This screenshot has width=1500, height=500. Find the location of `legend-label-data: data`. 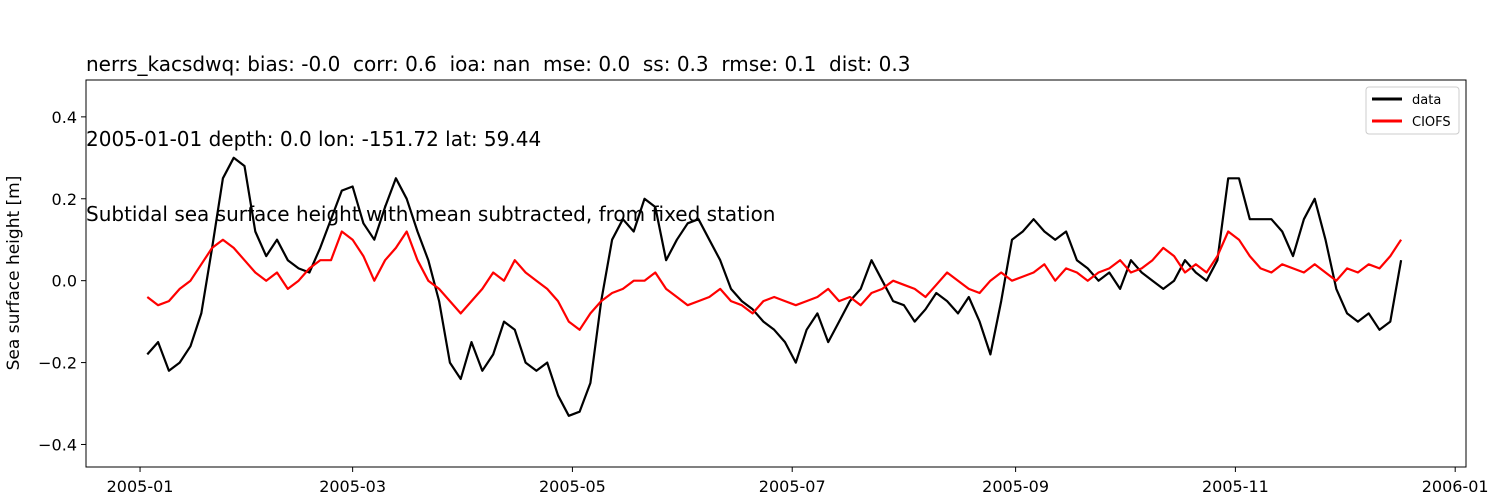

legend-label-data: data is located at coordinates (1426, 100).